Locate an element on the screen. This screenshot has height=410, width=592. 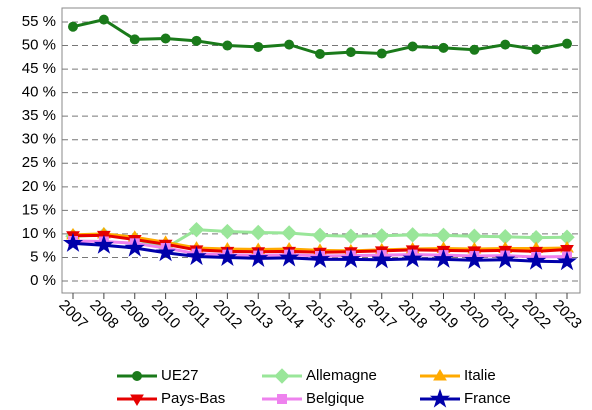
y-tick-label: 0 % is located at coordinates (43, 280).